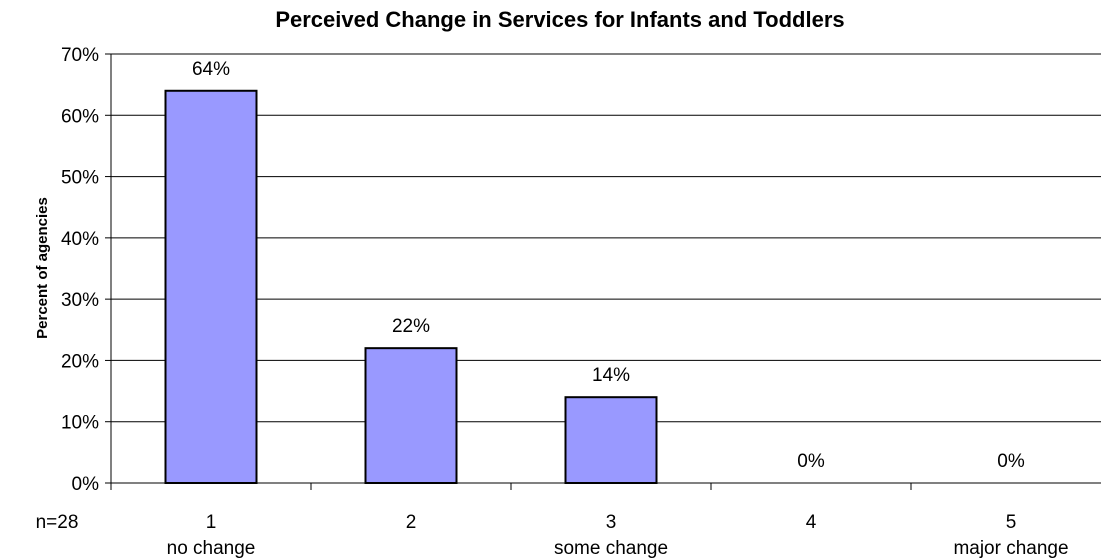  I want to click on data-label: 14%, so click(611, 375).